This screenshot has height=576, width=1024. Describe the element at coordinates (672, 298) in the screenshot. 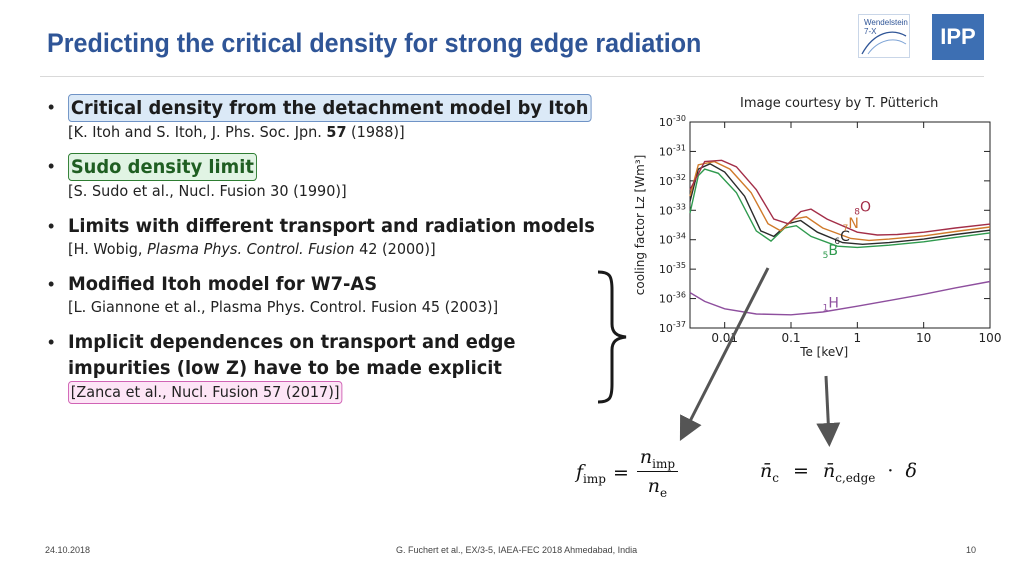

I see `y-tick-label: 10-36` at that location.